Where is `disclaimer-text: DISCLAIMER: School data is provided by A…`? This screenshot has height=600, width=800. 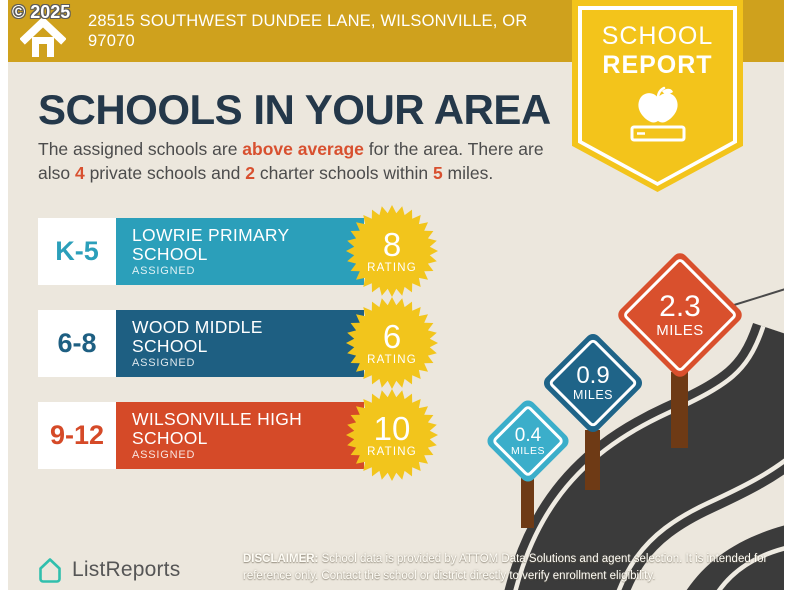 disclaimer-text: DISCLAIMER: School data is provided by A… is located at coordinates (507, 567).